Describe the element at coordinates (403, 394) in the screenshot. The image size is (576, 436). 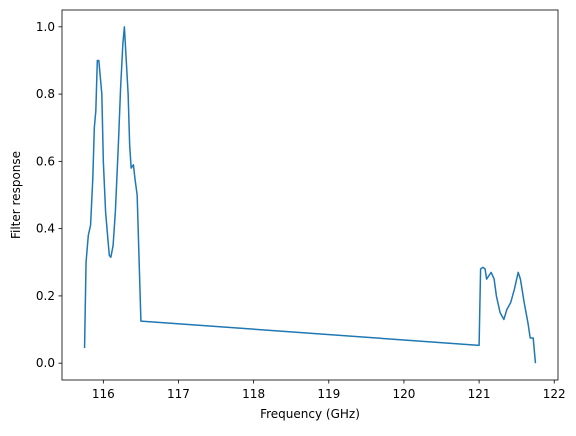
I see `x-tick-label: 120` at that location.